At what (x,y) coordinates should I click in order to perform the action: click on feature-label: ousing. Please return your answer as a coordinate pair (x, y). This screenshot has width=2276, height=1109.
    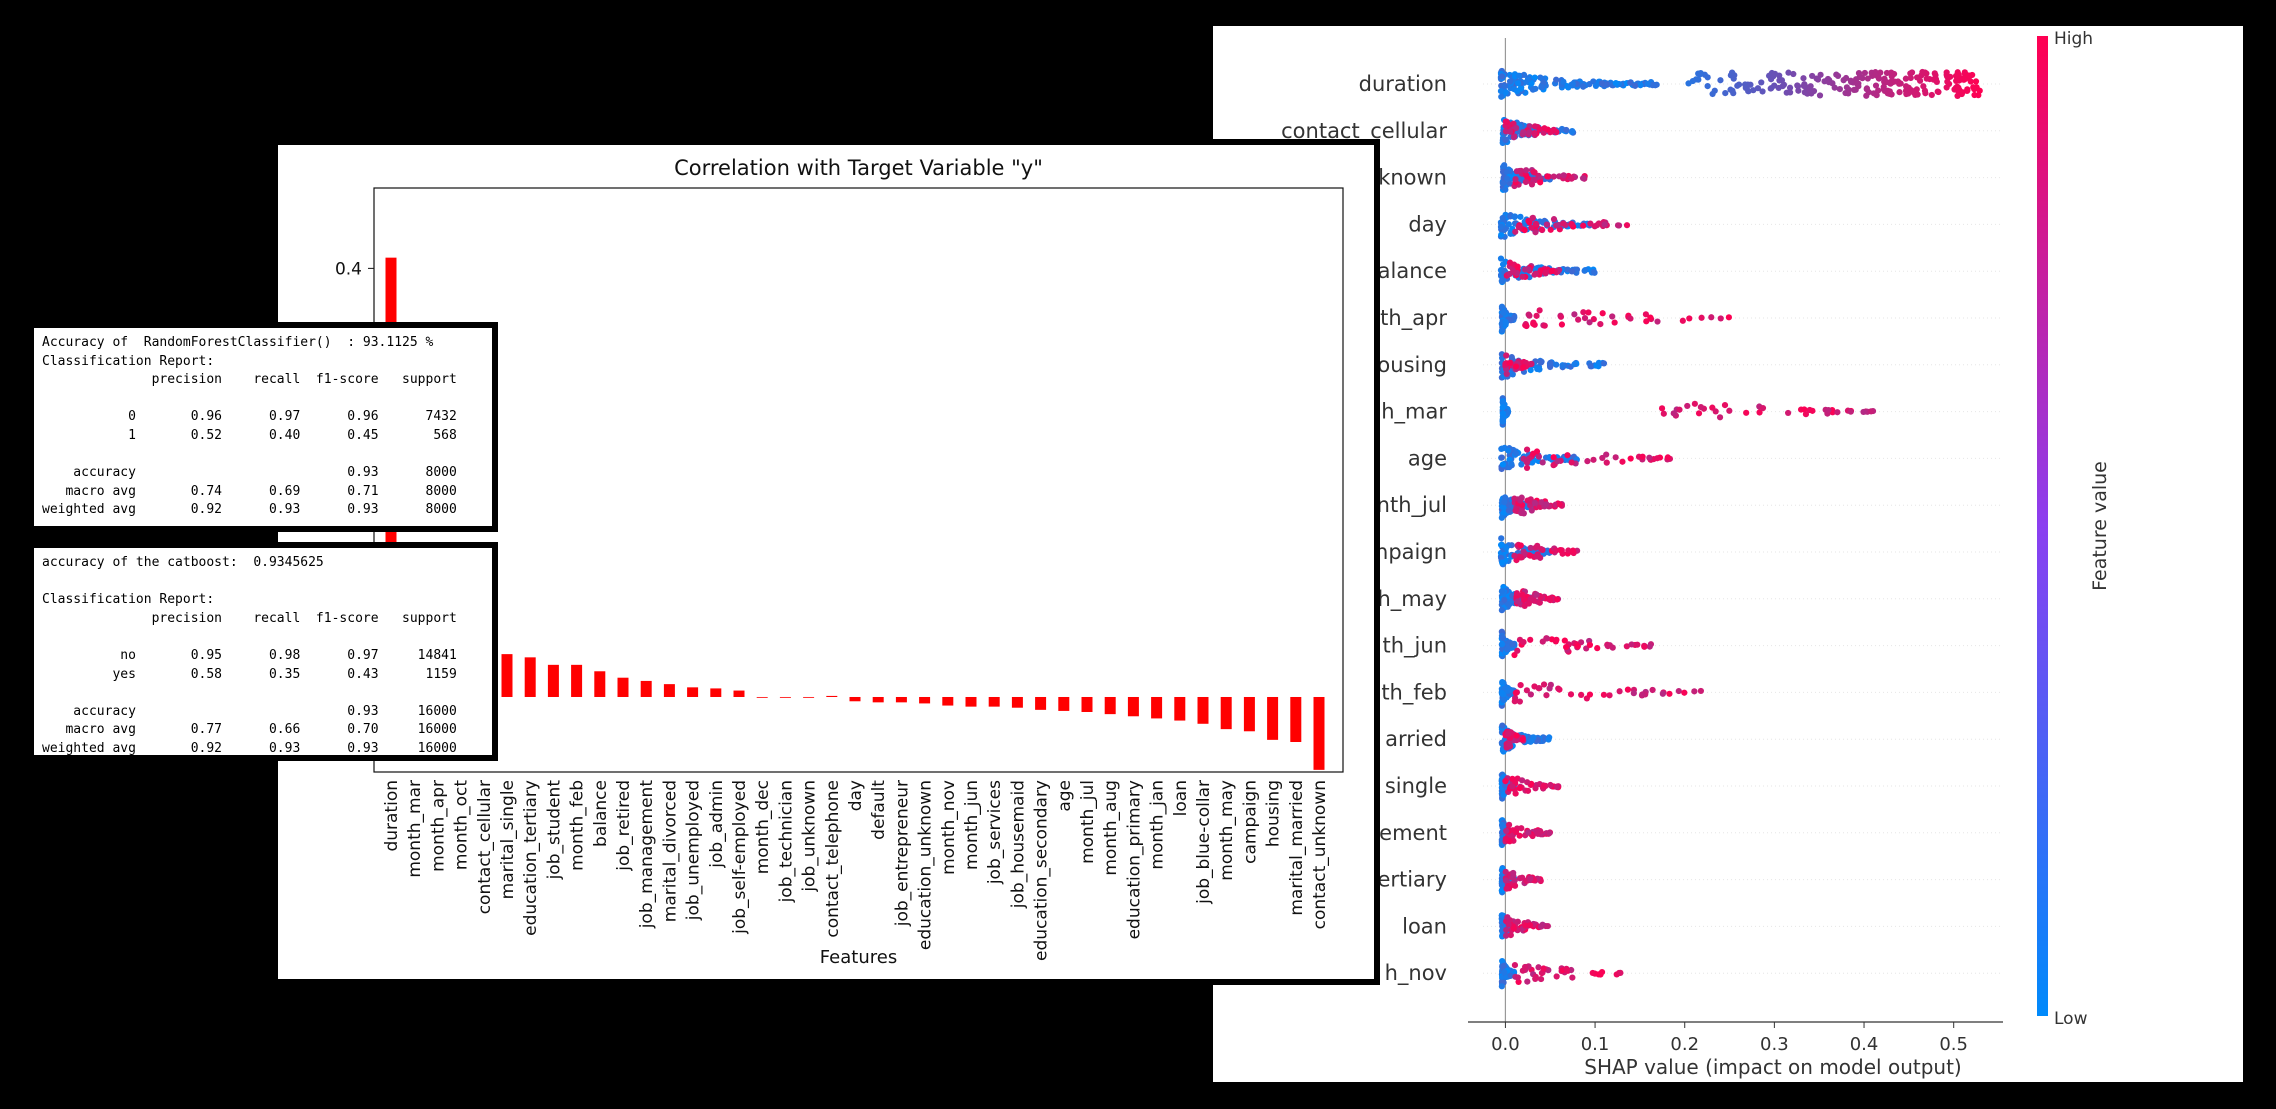
    Looking at the image, I should click on (1412, 365).